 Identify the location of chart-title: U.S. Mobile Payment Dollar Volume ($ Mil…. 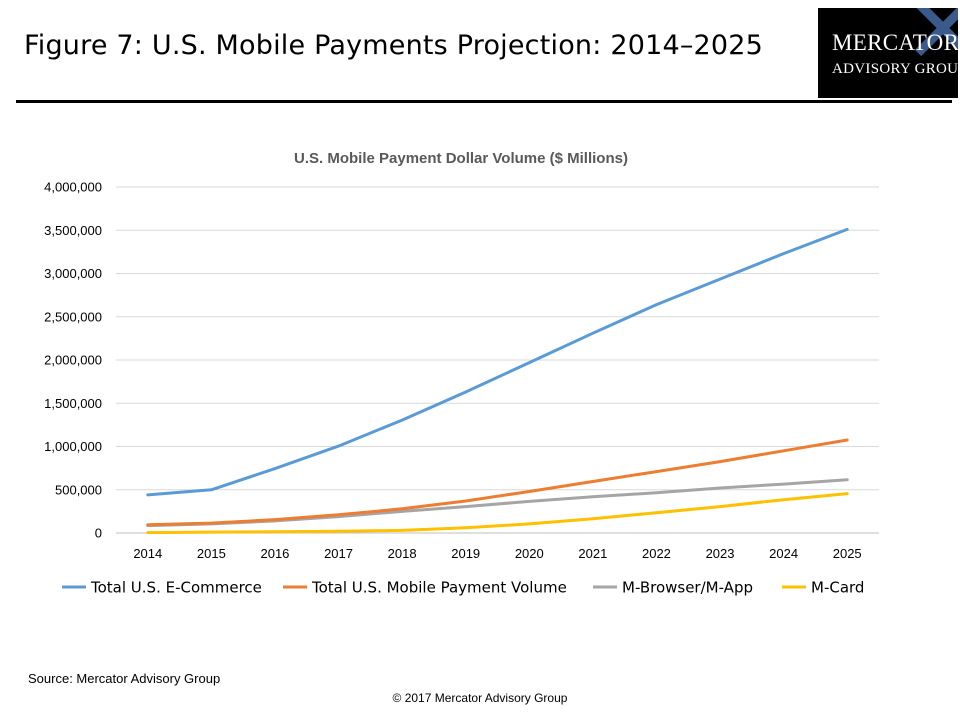
(461, 158).